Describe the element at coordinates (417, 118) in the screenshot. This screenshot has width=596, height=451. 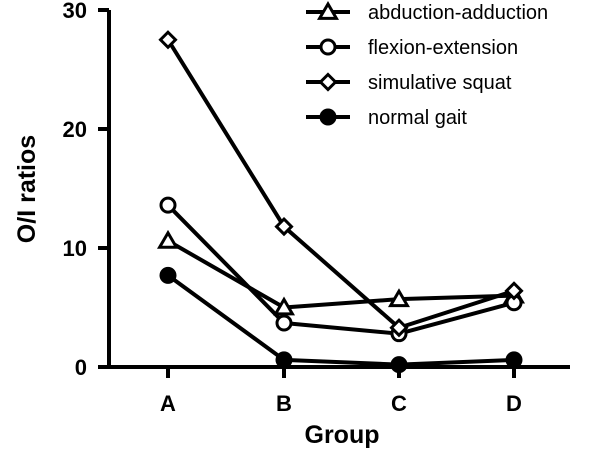
I see `legend-label: normal gait` at that location.